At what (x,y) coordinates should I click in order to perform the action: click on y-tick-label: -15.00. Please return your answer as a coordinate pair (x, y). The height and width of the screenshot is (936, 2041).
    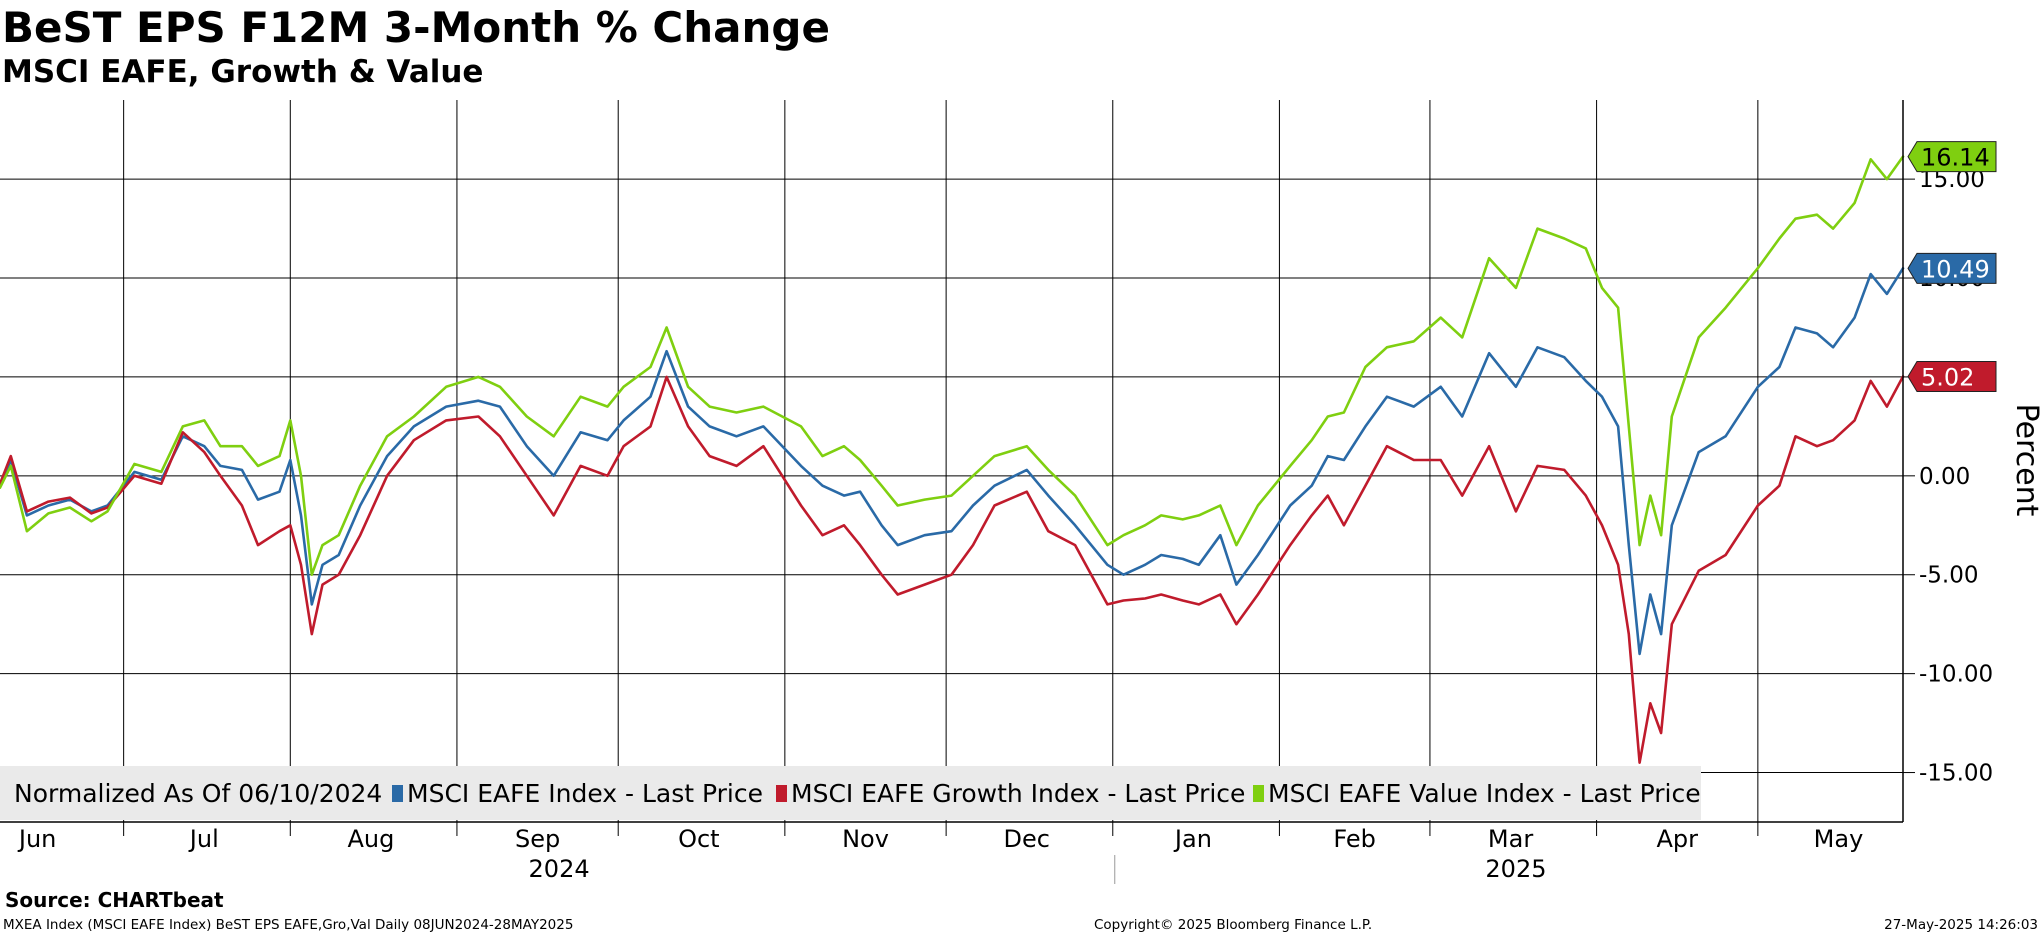
    Looking at the image, I should click on (1956, 774).